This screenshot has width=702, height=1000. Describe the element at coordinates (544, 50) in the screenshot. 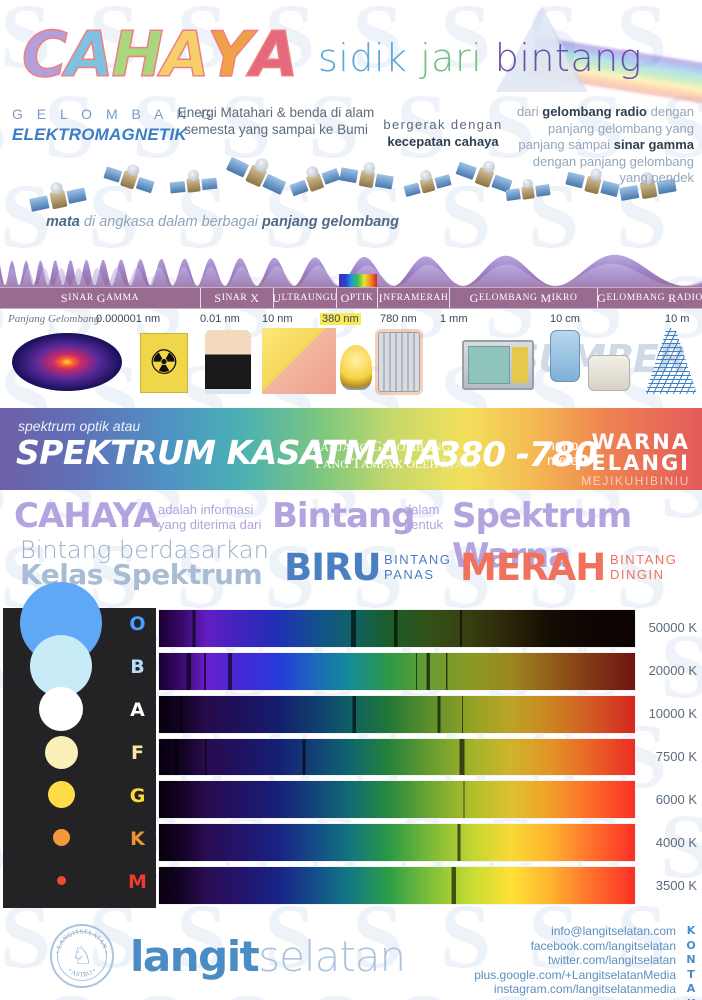

I see `prism-inner-icon` at that location.